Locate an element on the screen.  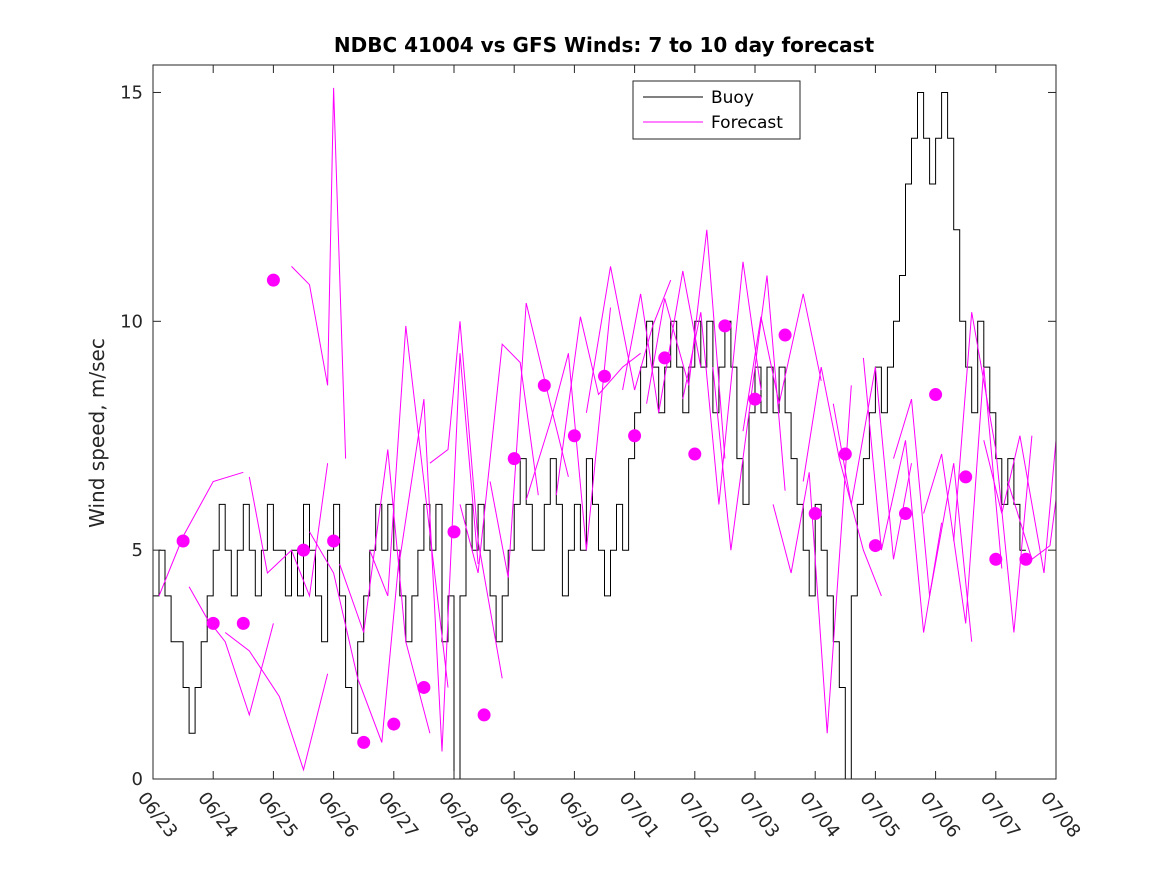
legend-box is located at coordinates (716, 110).